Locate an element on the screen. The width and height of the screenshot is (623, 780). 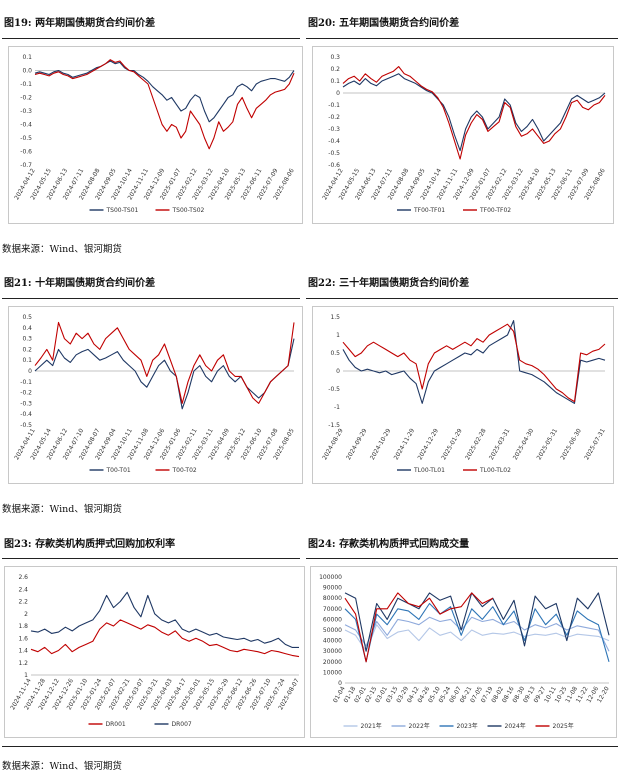
y-tick-label: 40000 is located at coordinates (332, 641).